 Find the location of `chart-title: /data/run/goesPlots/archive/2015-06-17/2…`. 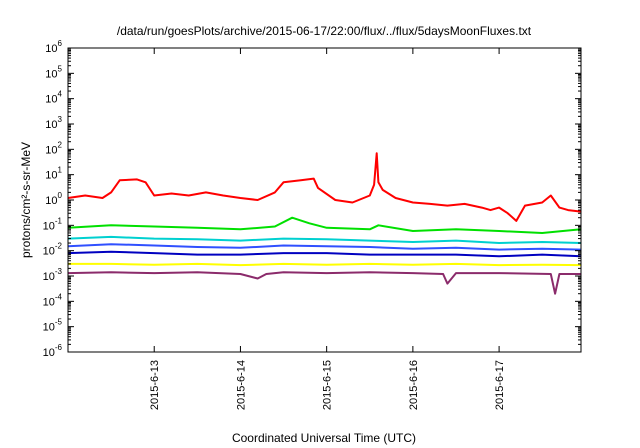

chart-title: /data/run/goesPlots/archive/2015-06-17/2… is located at coordinates (324, 31).